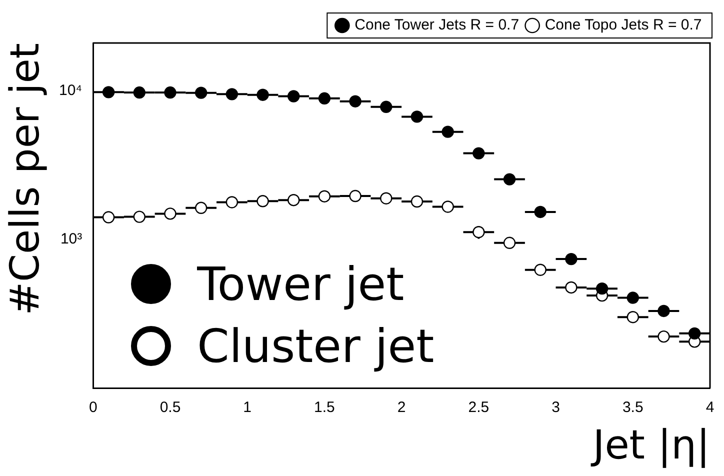 This screenshot has width=724, height=476. What do you see at coordinates (710, 407) in the screenshot?
I see `x-tick-label: 4` at bounding box center [710, 407].